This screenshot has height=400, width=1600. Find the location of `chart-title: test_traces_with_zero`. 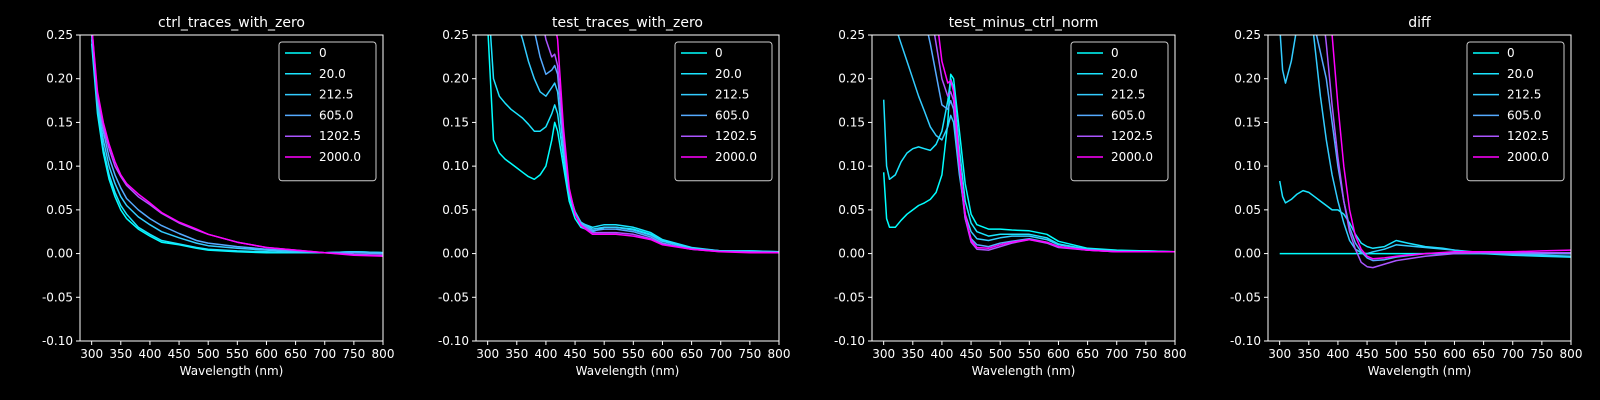

chart-title: test_traces_with_zero is located at coordinates (627, 23).